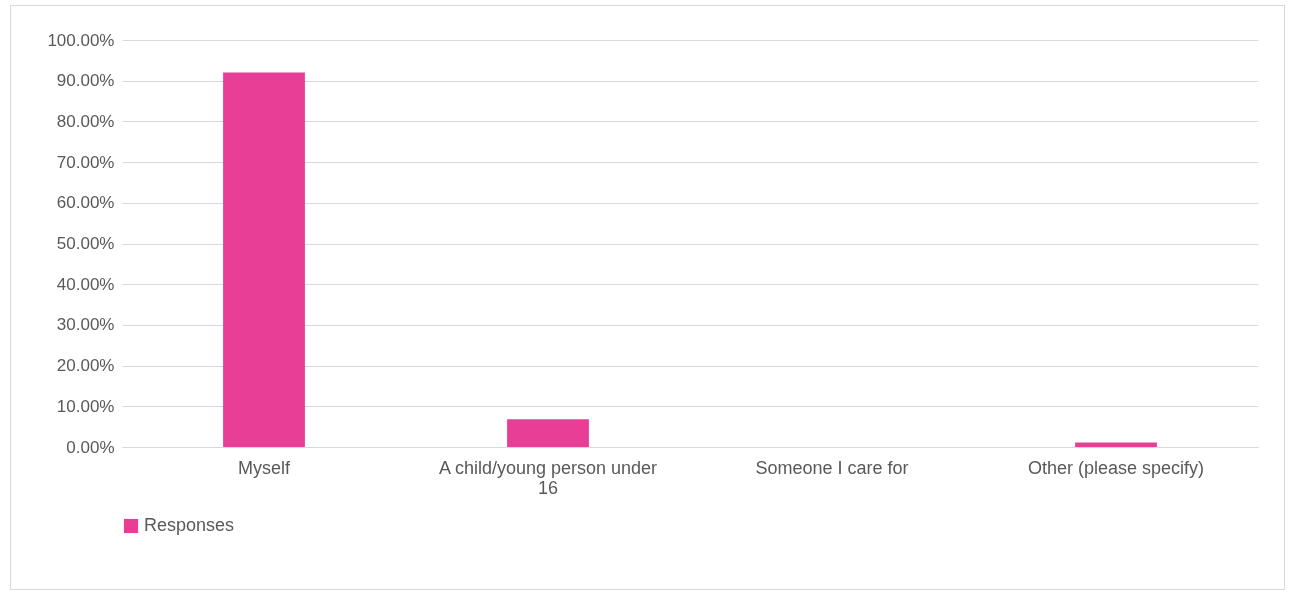 The width and height of the screenshot is (1295, 593). Describe the element at coordinates (264, 467) in the screenshot. I see `x-tick-label: Myself` at that location.